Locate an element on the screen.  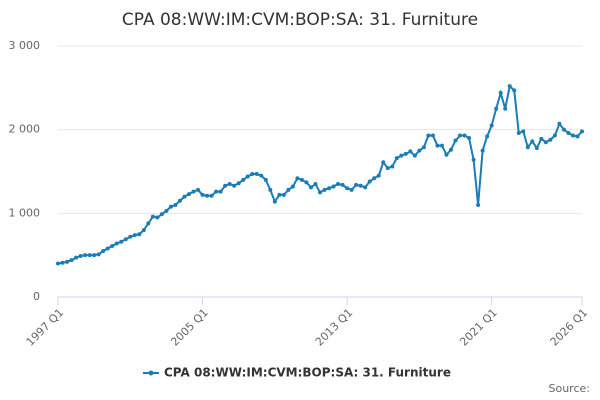
y-tick-label: 0 is located at coordinates (36, 296).